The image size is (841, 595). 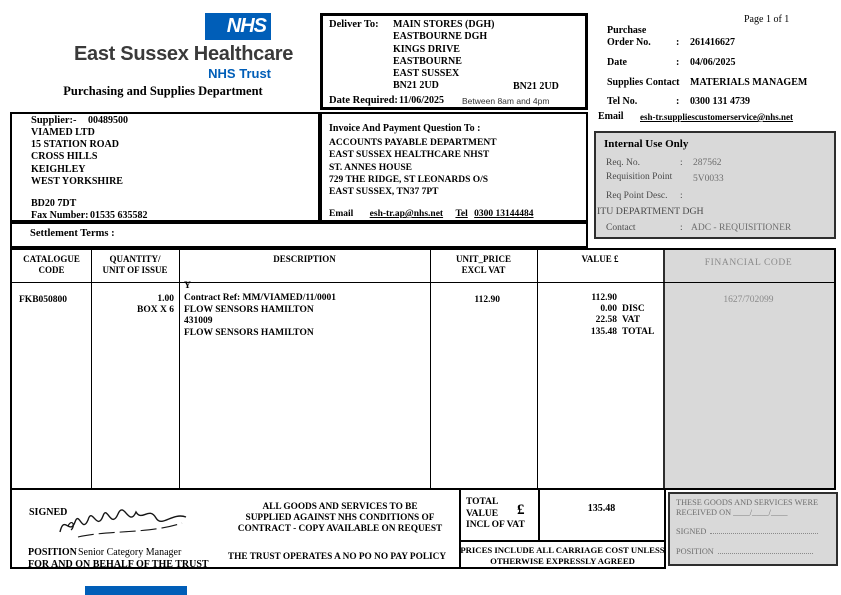 What do you see at coordinates (681, 228) in the screenshot?
I see `internal-contact-colon: :` at bounding box center [681, 228].